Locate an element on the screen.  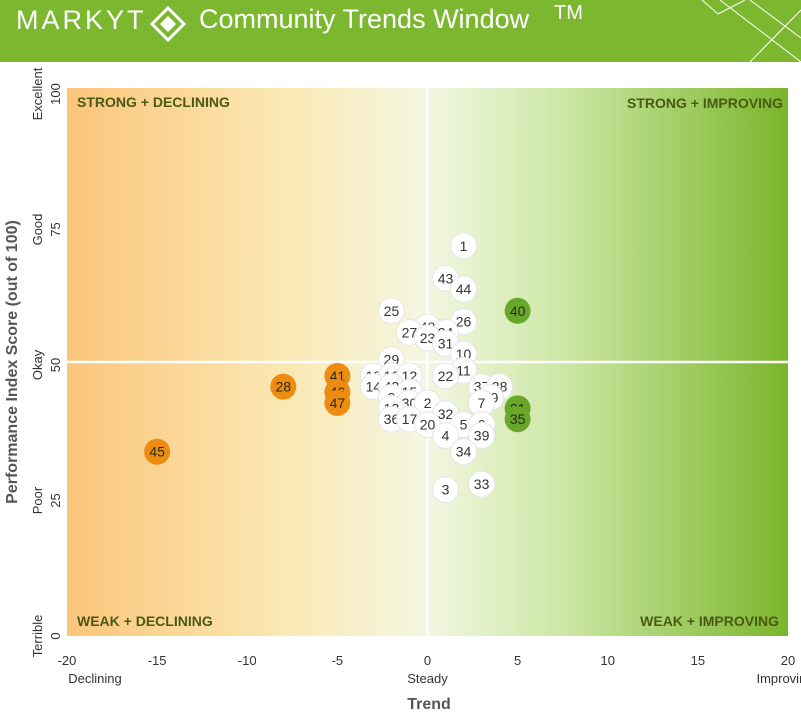
data-point: 40 is located at coordinates (517, 310).